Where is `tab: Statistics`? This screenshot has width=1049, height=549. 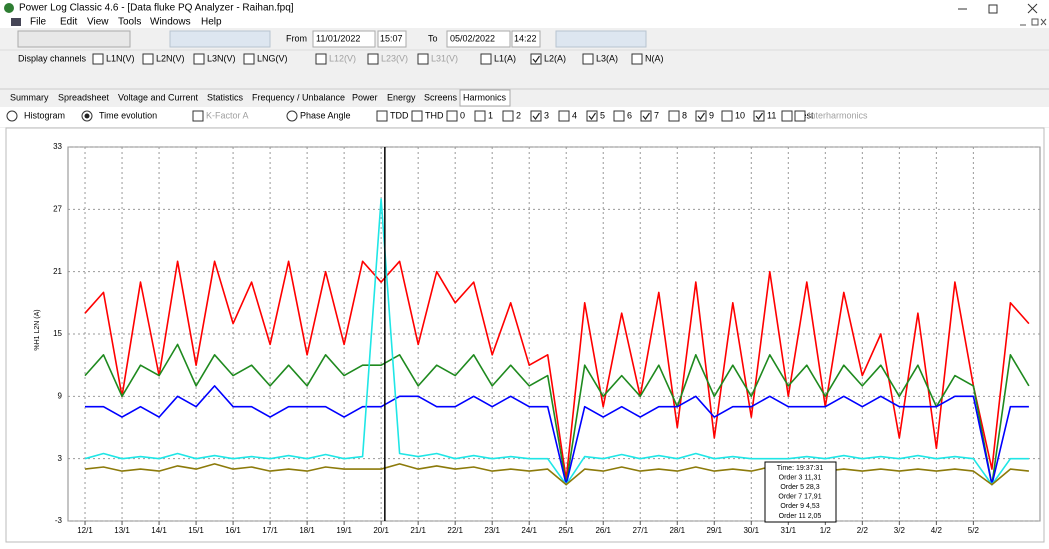
tab: Statistics is located at coordinates (225, 97).